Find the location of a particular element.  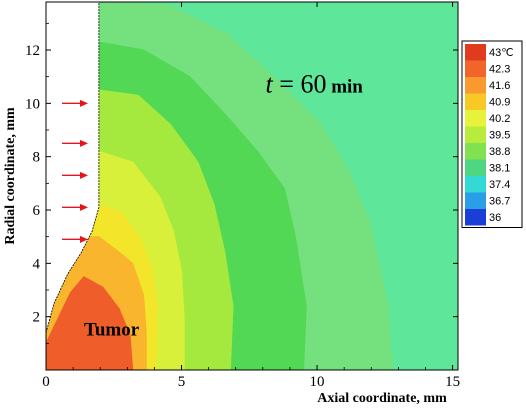

legend-label: 37.4 is located at coordinates (499, 185).